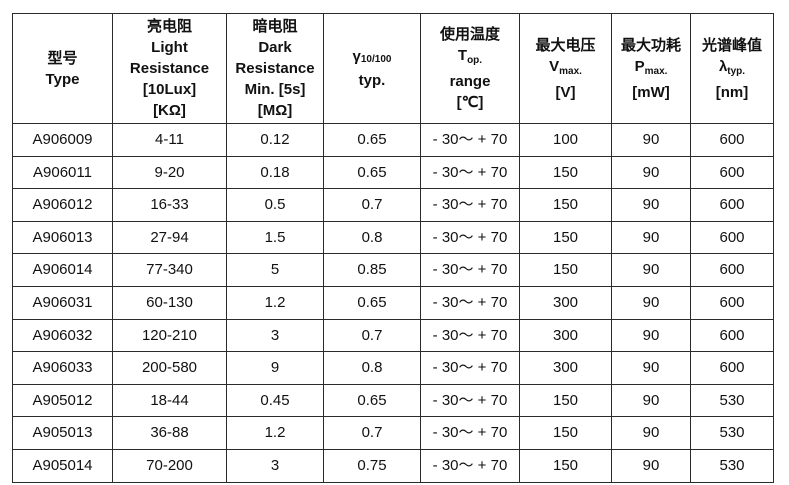 This screenshot has height=485, width=789. What do you see at coordinates (275, 302) in the screenshot?
I see `table-cell: 1.2` at bounding box center [275, 302].